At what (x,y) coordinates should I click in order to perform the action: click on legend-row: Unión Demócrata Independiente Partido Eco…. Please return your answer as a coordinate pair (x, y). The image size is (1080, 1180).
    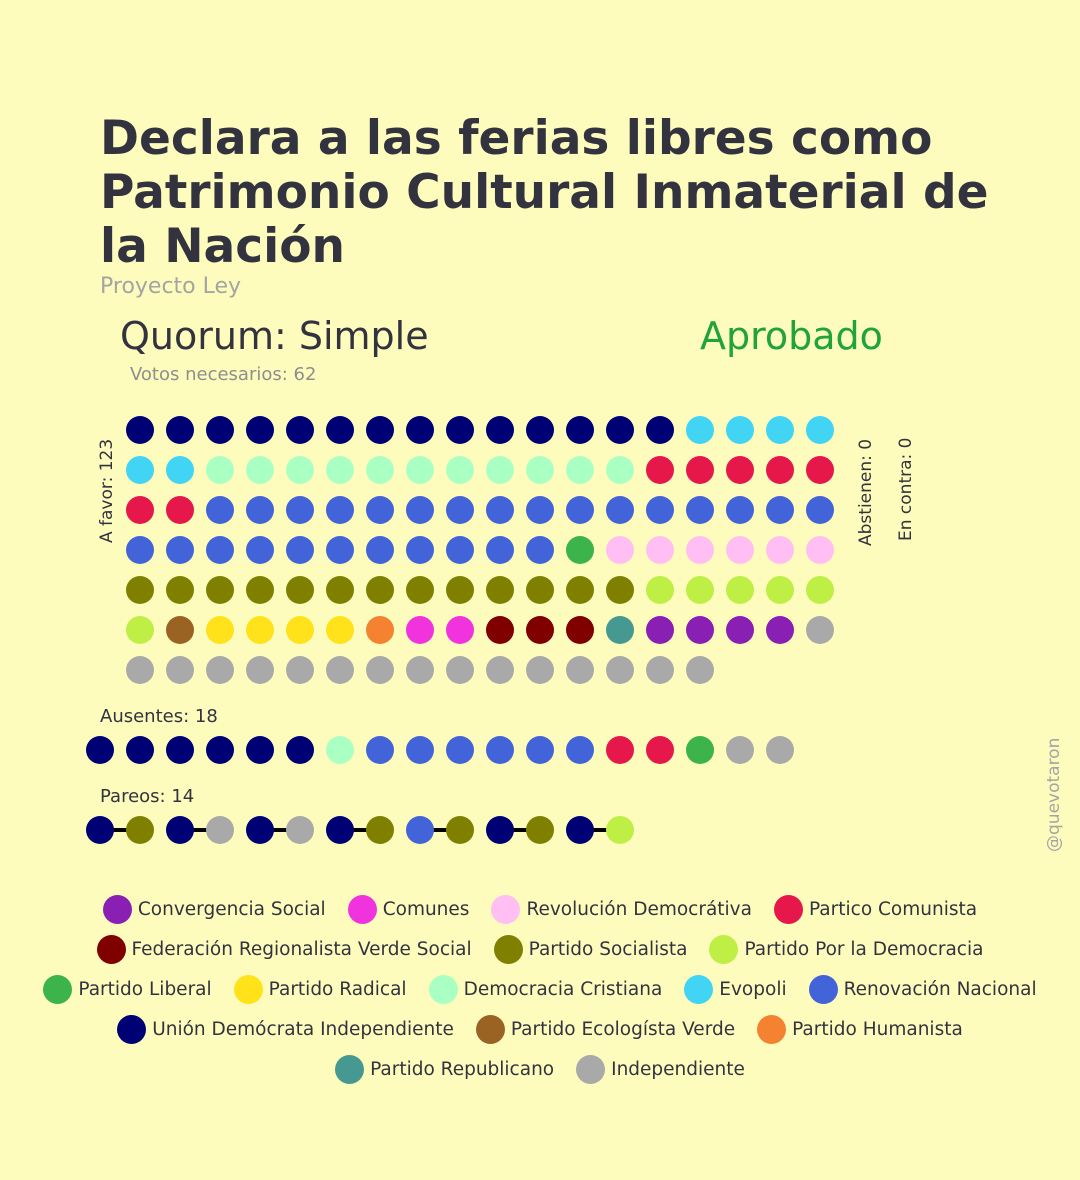
    Looking at the image, I should click on (540, 1029).